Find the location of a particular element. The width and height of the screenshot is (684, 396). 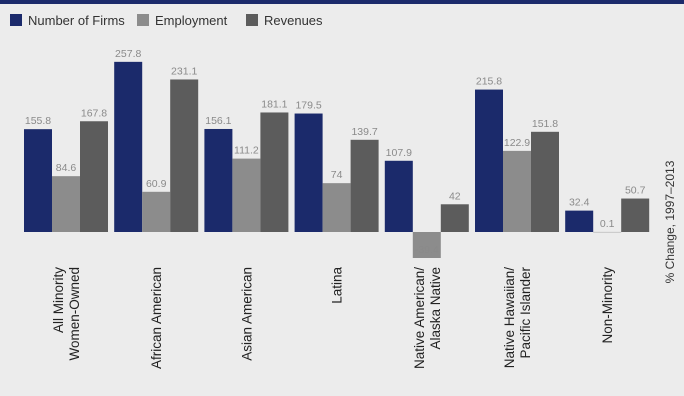

data-label-employment-3: 74 is located at coordinates (337, 175).